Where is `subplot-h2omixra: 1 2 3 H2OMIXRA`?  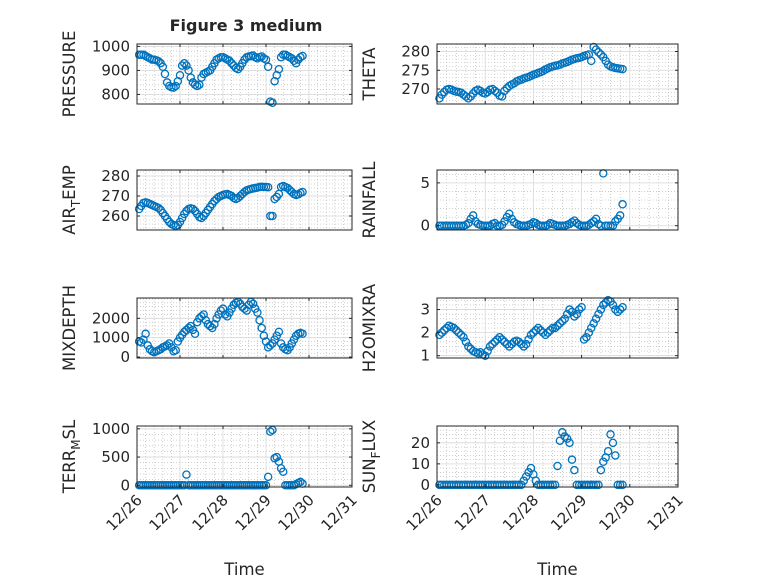
subplot-h2omixra: 1 2 3 H2OMIXRA is located at coordinates (519, 327).